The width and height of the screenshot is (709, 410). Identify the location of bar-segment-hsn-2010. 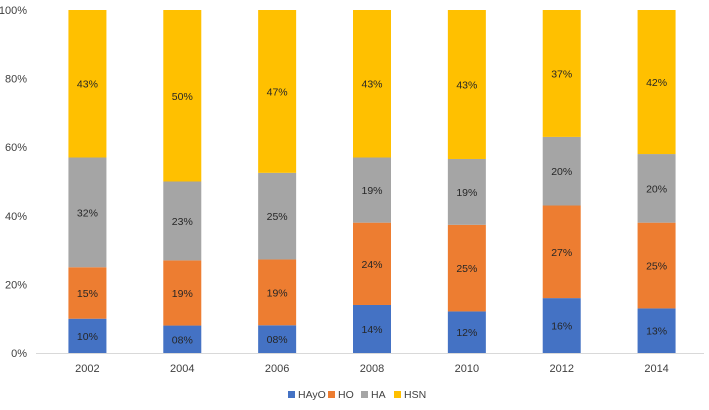
(466, 84).